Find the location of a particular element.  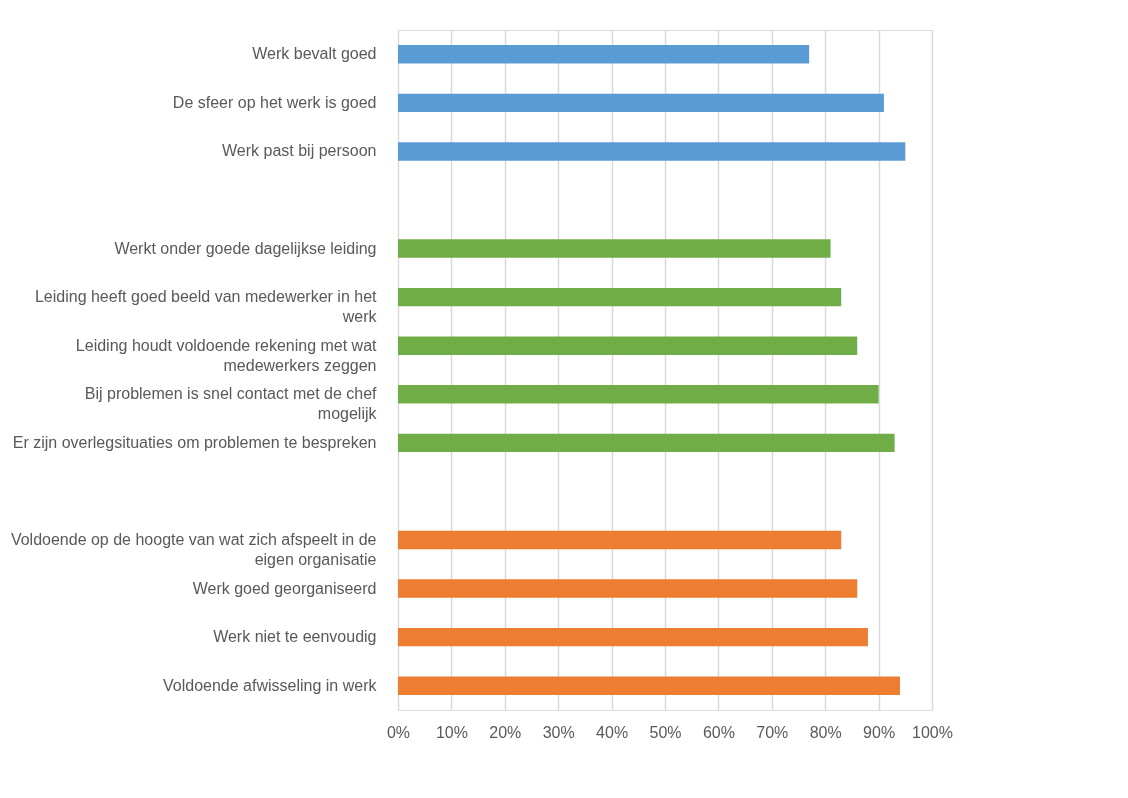

y-tick-label: Leiding houdt voldoende rekening met wat medewerkers zeggen is located at coordinates (226, 355).